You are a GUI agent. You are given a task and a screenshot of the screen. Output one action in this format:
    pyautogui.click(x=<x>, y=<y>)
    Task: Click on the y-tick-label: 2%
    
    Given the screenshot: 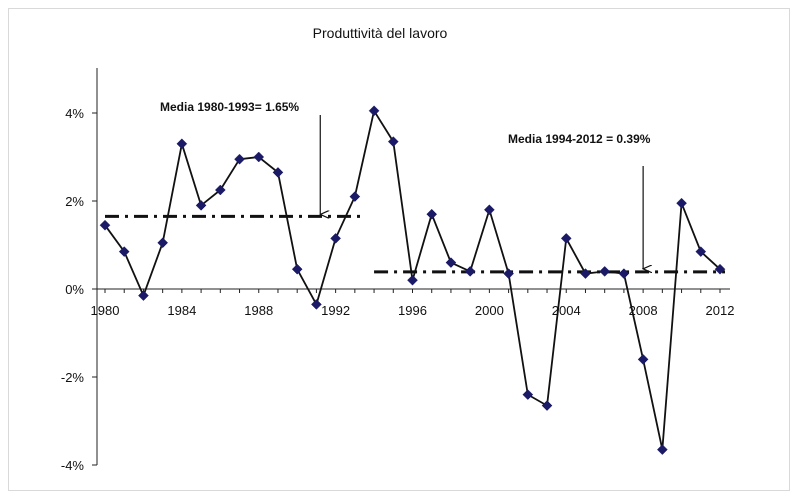 What is the action you would take?
    pyautogui.click(x=74, y=201)
    